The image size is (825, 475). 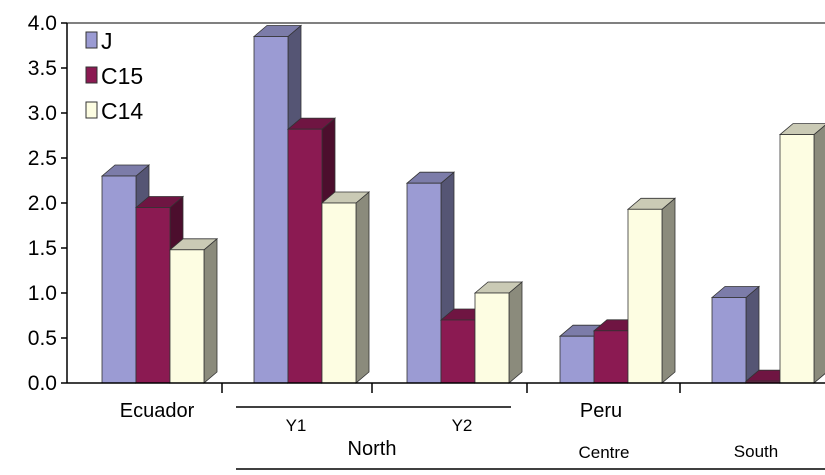 What do you see at coordinates (122, 111) in the screenshot?
I see `legend-label-c14: C14` at bounding box center [122, 111].